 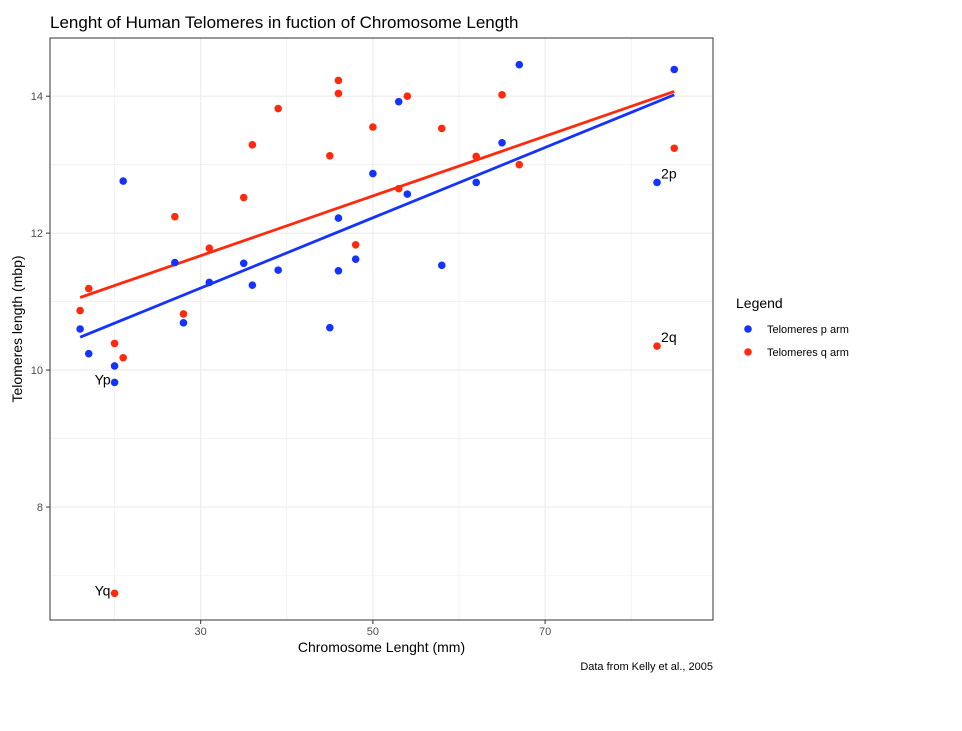 What do you see at coordinates (103, 379) in the screenshot?
I see `annotation-label: Yp` at bounding box center [103, 379].